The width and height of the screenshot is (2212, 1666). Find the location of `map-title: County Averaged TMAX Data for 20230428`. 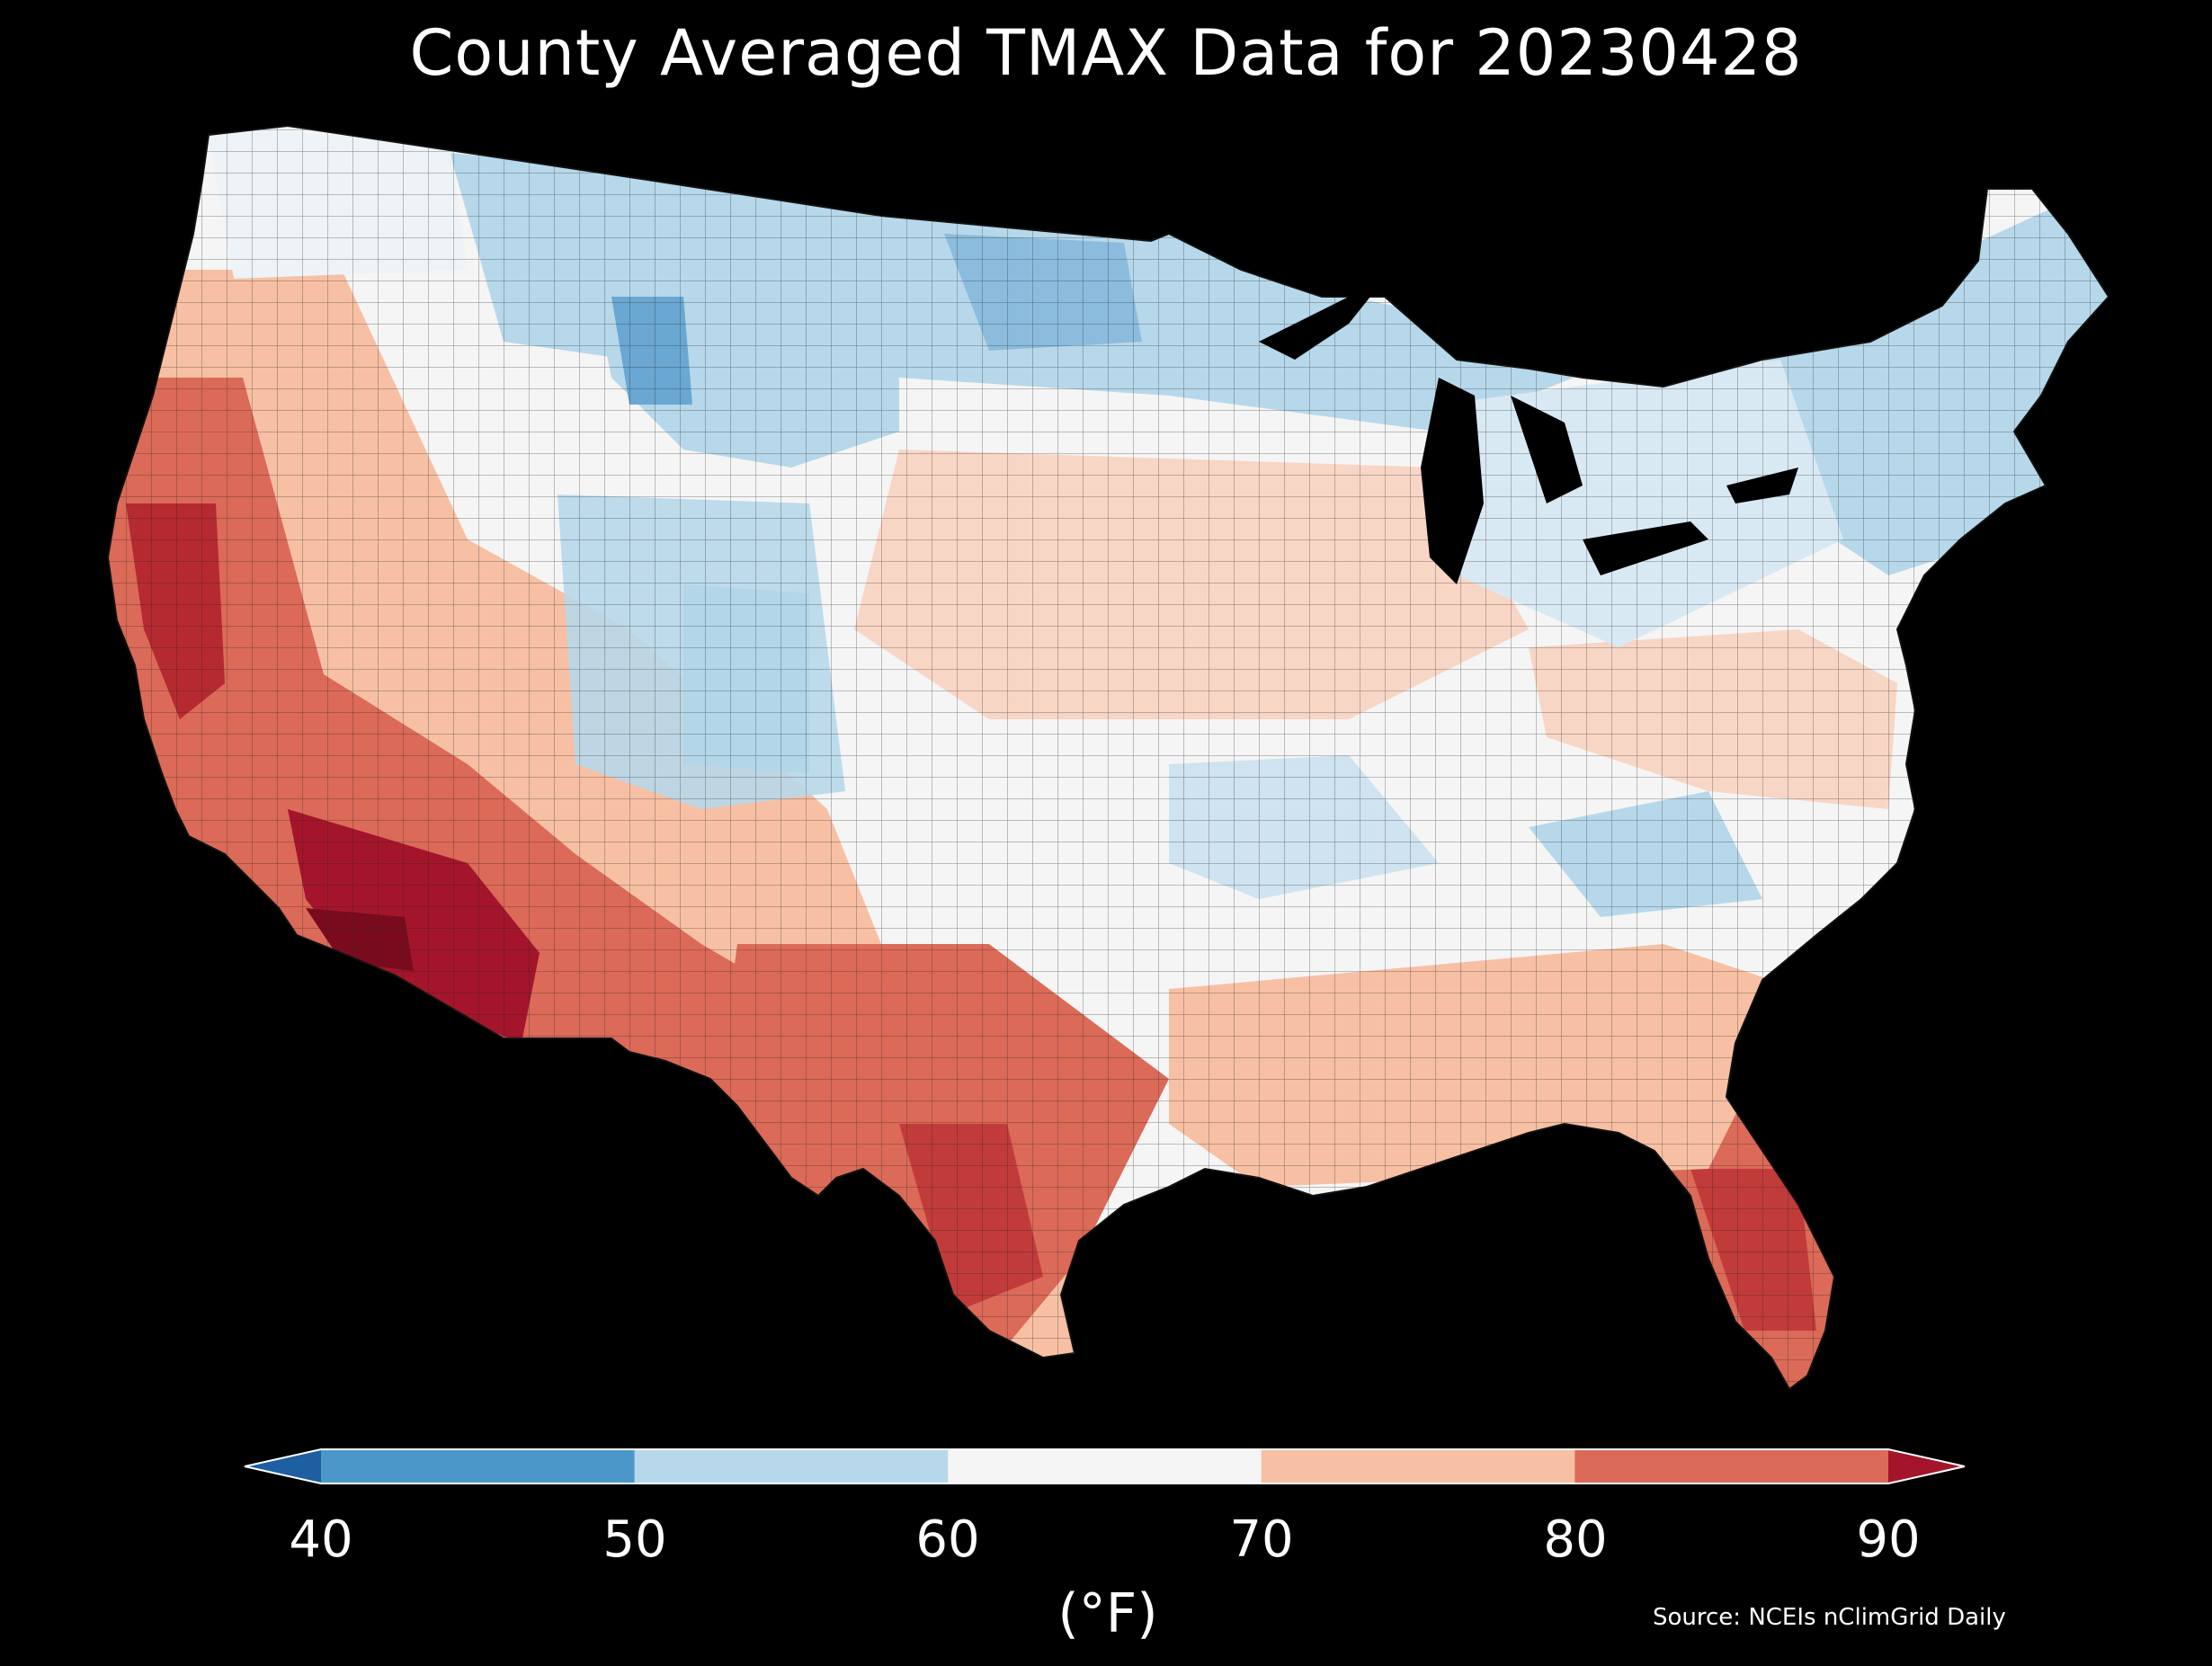

map-title: County Averaged TMAX Data for 20230428 is located at coordinates (1106, 53).